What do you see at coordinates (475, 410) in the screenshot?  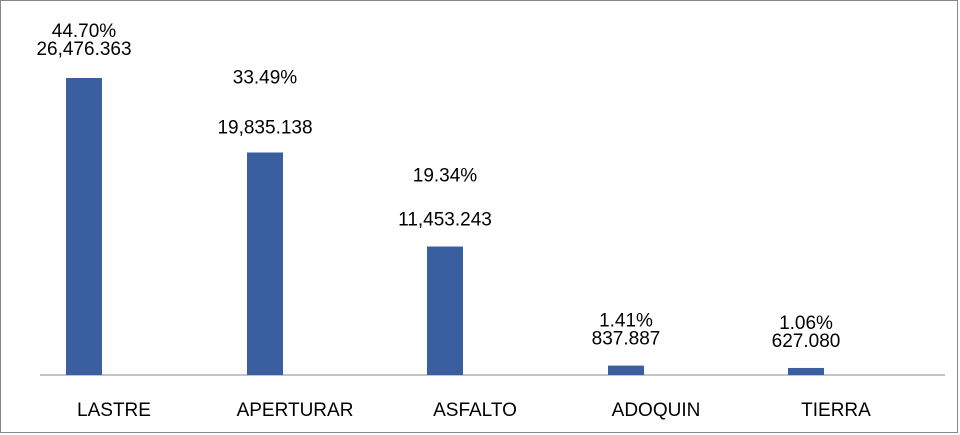 I see `x-tick-label: ASFALTO` at bounding box center [475, 410].